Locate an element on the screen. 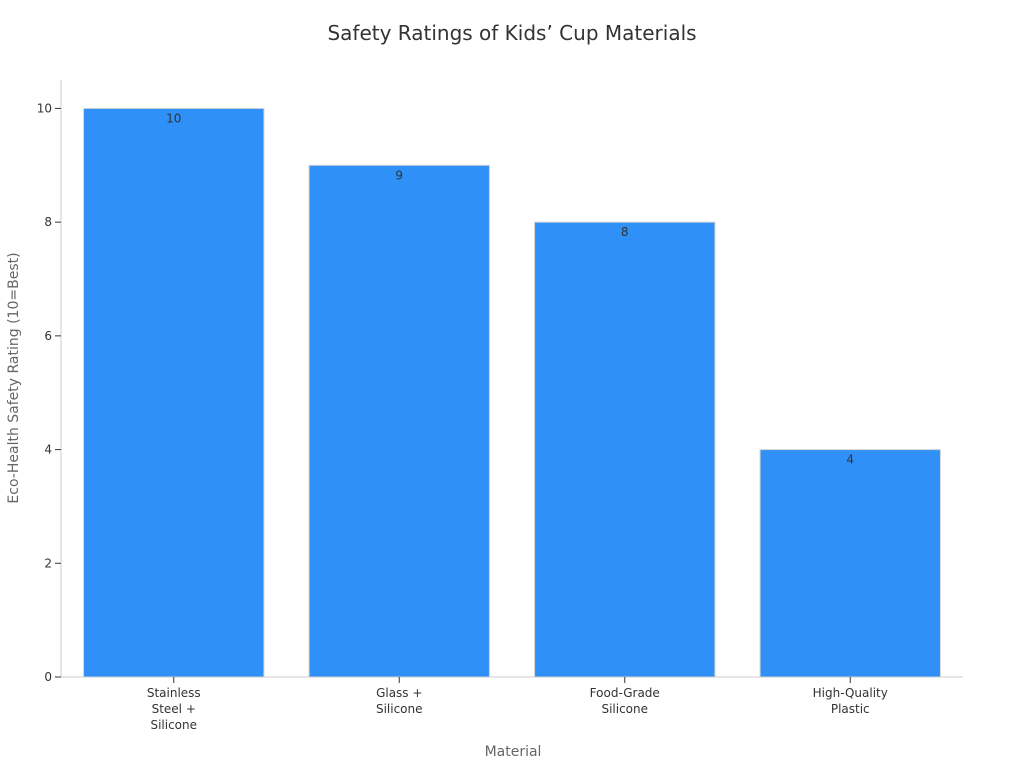 This screenshot has height=768, width=1024. y-axis-ticks: 0 2 4 6 8 10 is located at coordinates (49, 392).